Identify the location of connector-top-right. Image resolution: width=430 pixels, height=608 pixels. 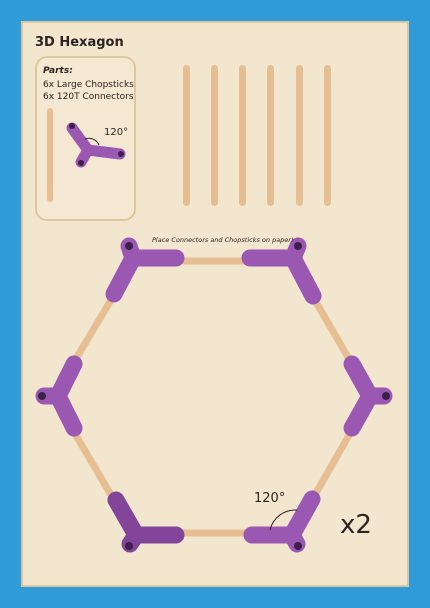
(281, 271).